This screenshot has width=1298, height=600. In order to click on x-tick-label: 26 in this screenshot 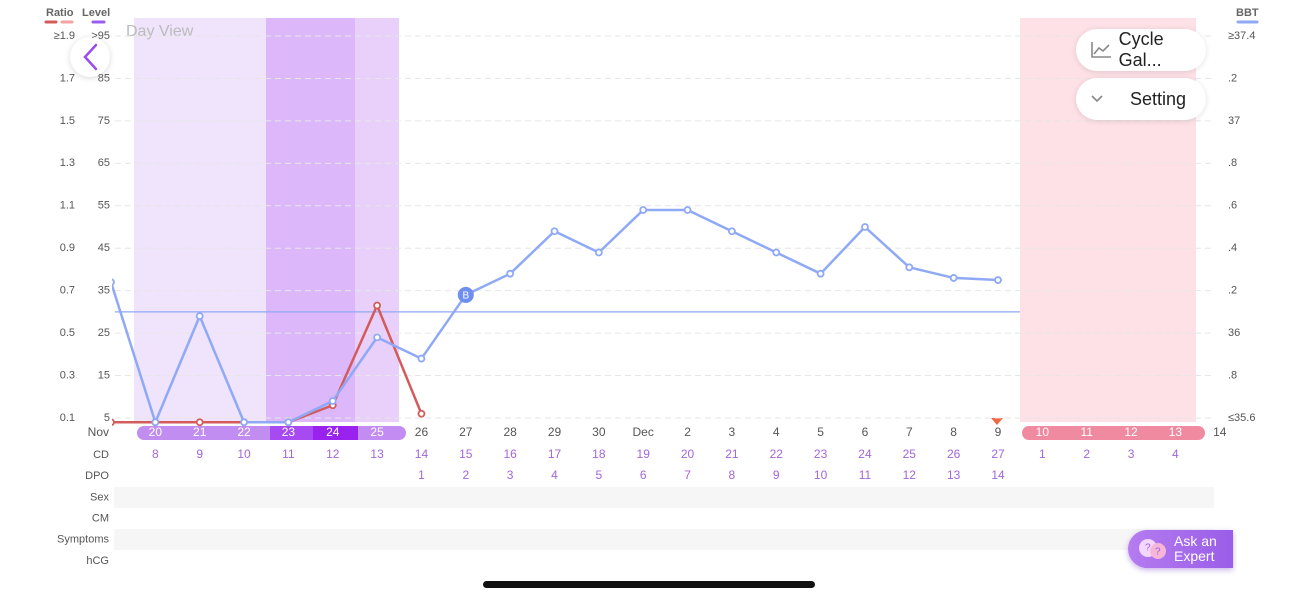, I will do `click(422, 432)`.